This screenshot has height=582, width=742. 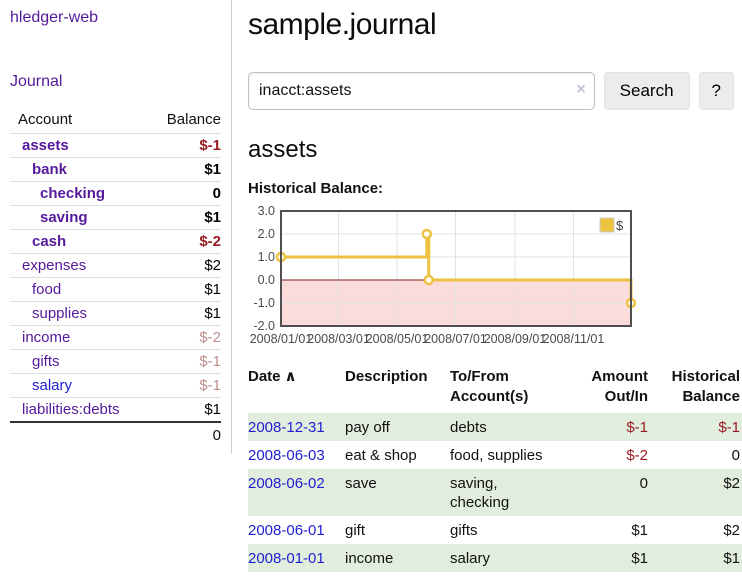 What do you see at coordinates (515, 339) in the screenshot?
I see `x-tick-label: 2008/09/01` at bounding box center [515, 339].